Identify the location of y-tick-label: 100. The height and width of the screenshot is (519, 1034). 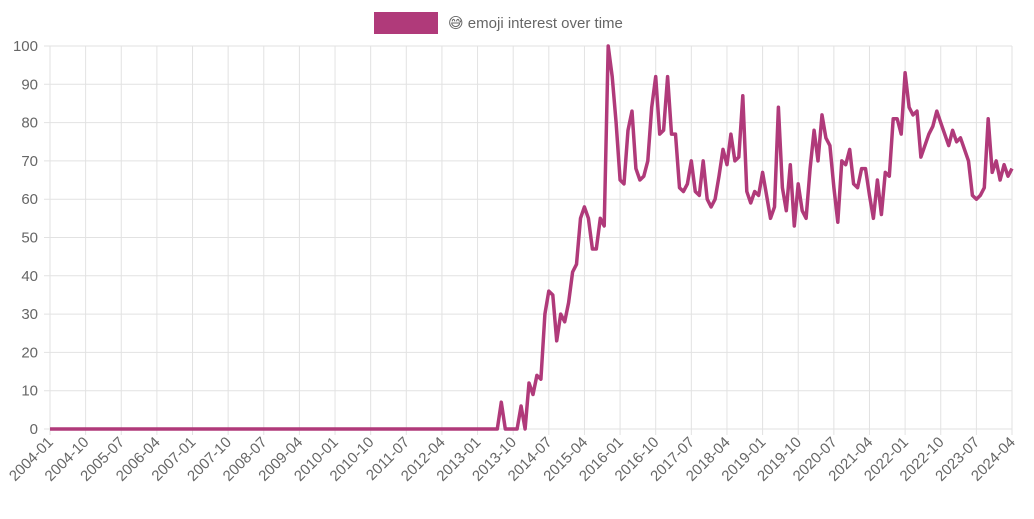
(25, 46).